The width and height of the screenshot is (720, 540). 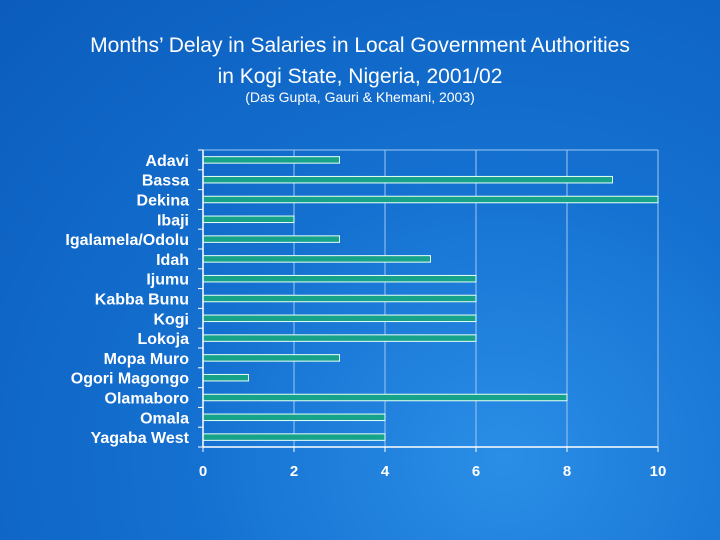 What do you see at coordinates (147, 399) in the screenshot?
I see `category-label: Olamaboro` at bounding box center [147, 399].